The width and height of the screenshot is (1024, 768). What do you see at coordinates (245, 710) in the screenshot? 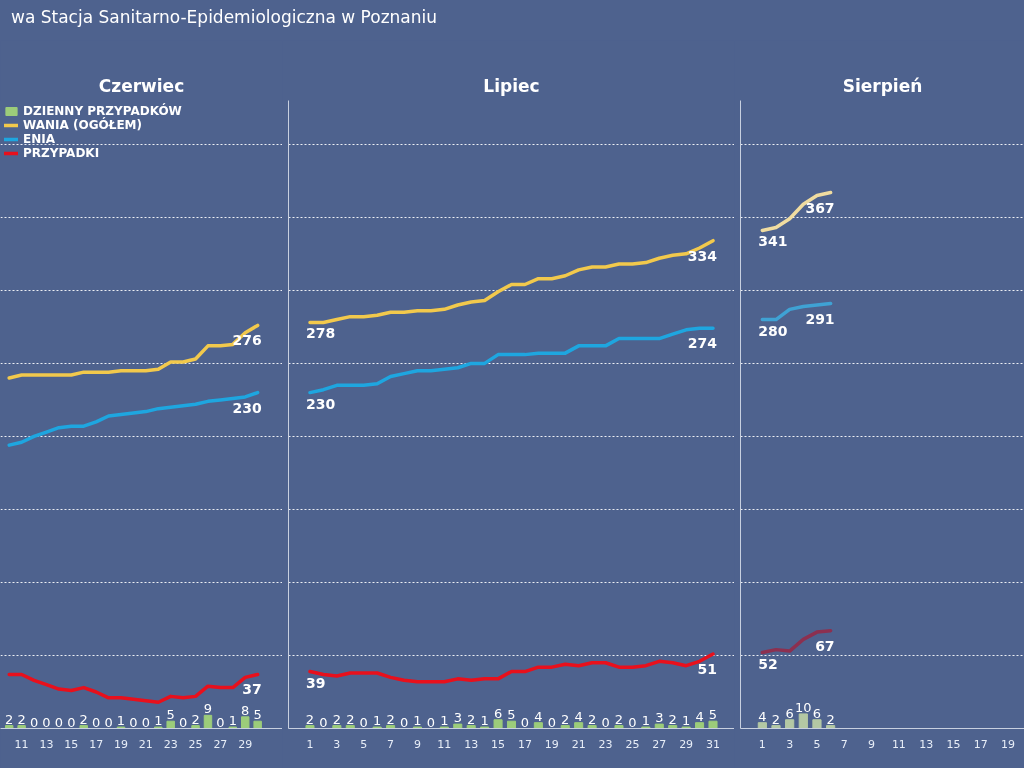
I see `data-label: 8` at bounding box center [245, 710].